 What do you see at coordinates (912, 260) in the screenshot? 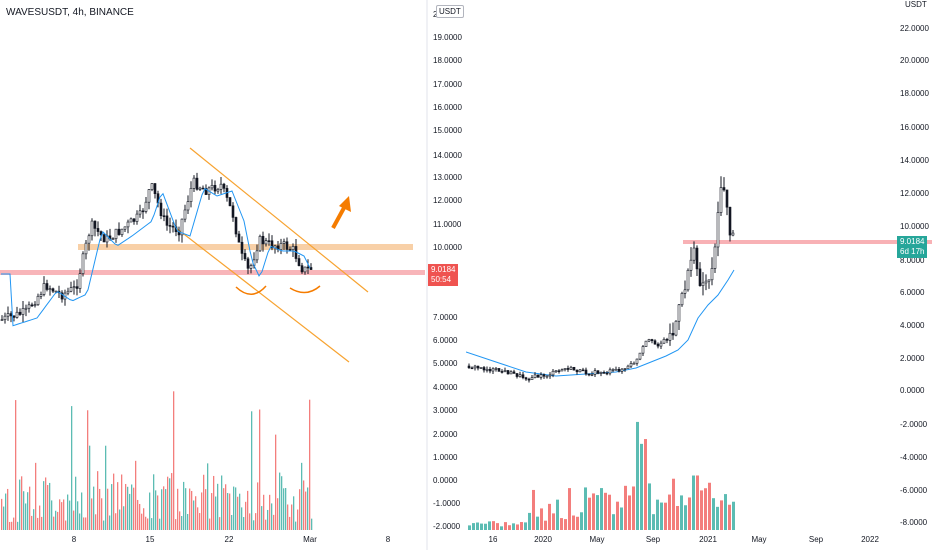
I see `right-y-tick-label: 8.0000` at bounding box center [912, 260].